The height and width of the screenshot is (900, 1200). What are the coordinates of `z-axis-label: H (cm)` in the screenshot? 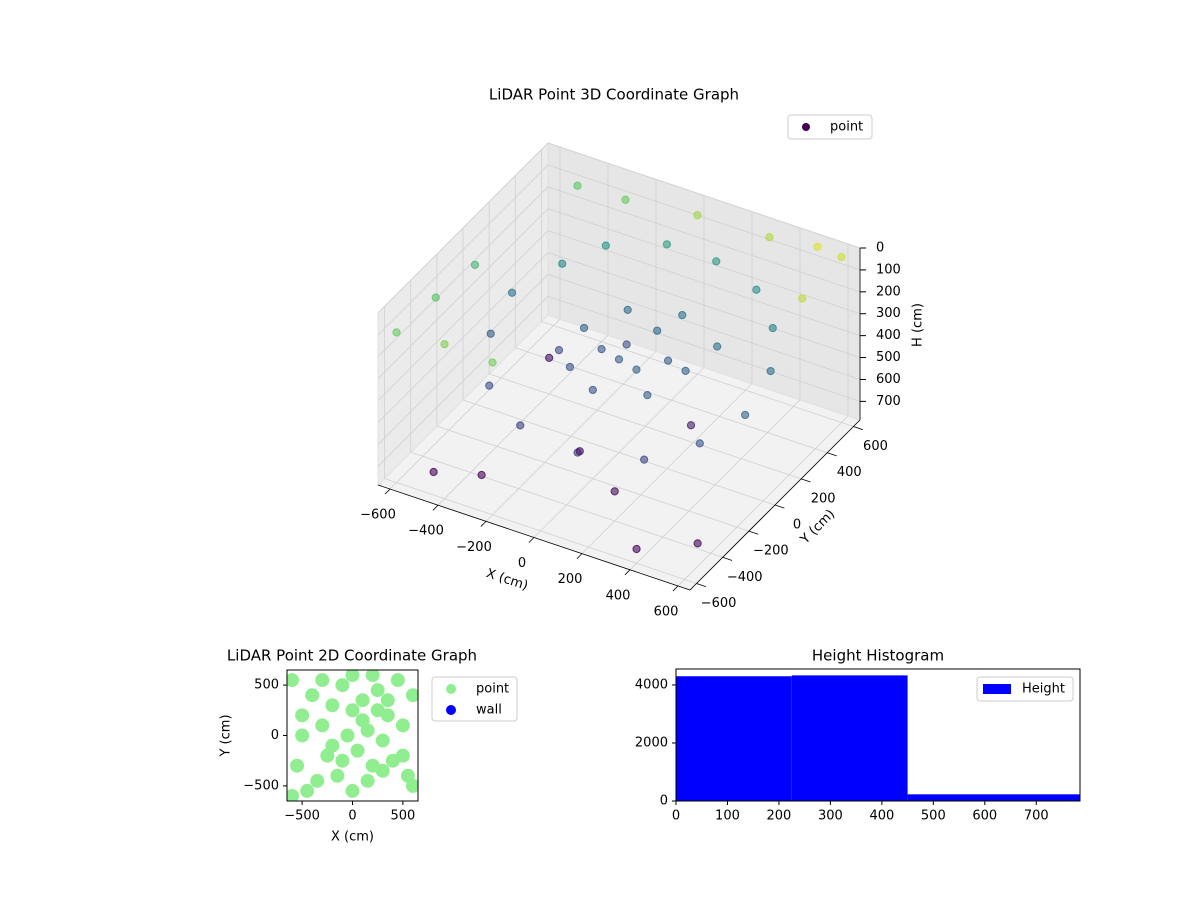 It's located at (918, 325).